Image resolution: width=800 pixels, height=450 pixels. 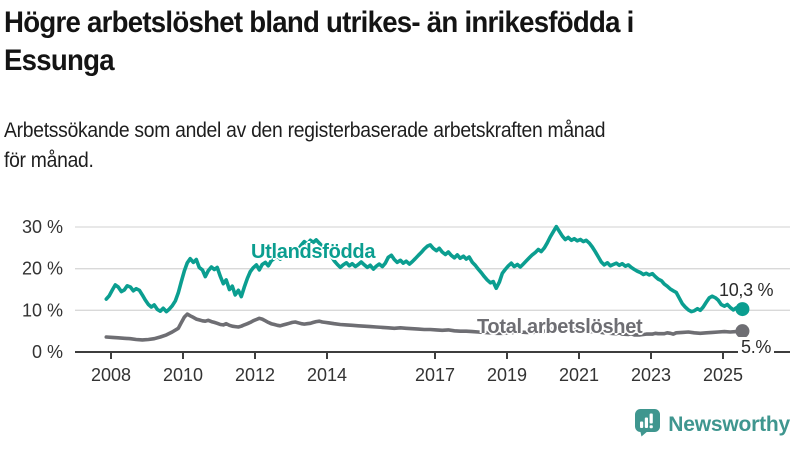 What do you see at coordinates (42, 227) in the screenshot?
I see `y-tick-label-30: 30 %` at bounding box center [42, 227].